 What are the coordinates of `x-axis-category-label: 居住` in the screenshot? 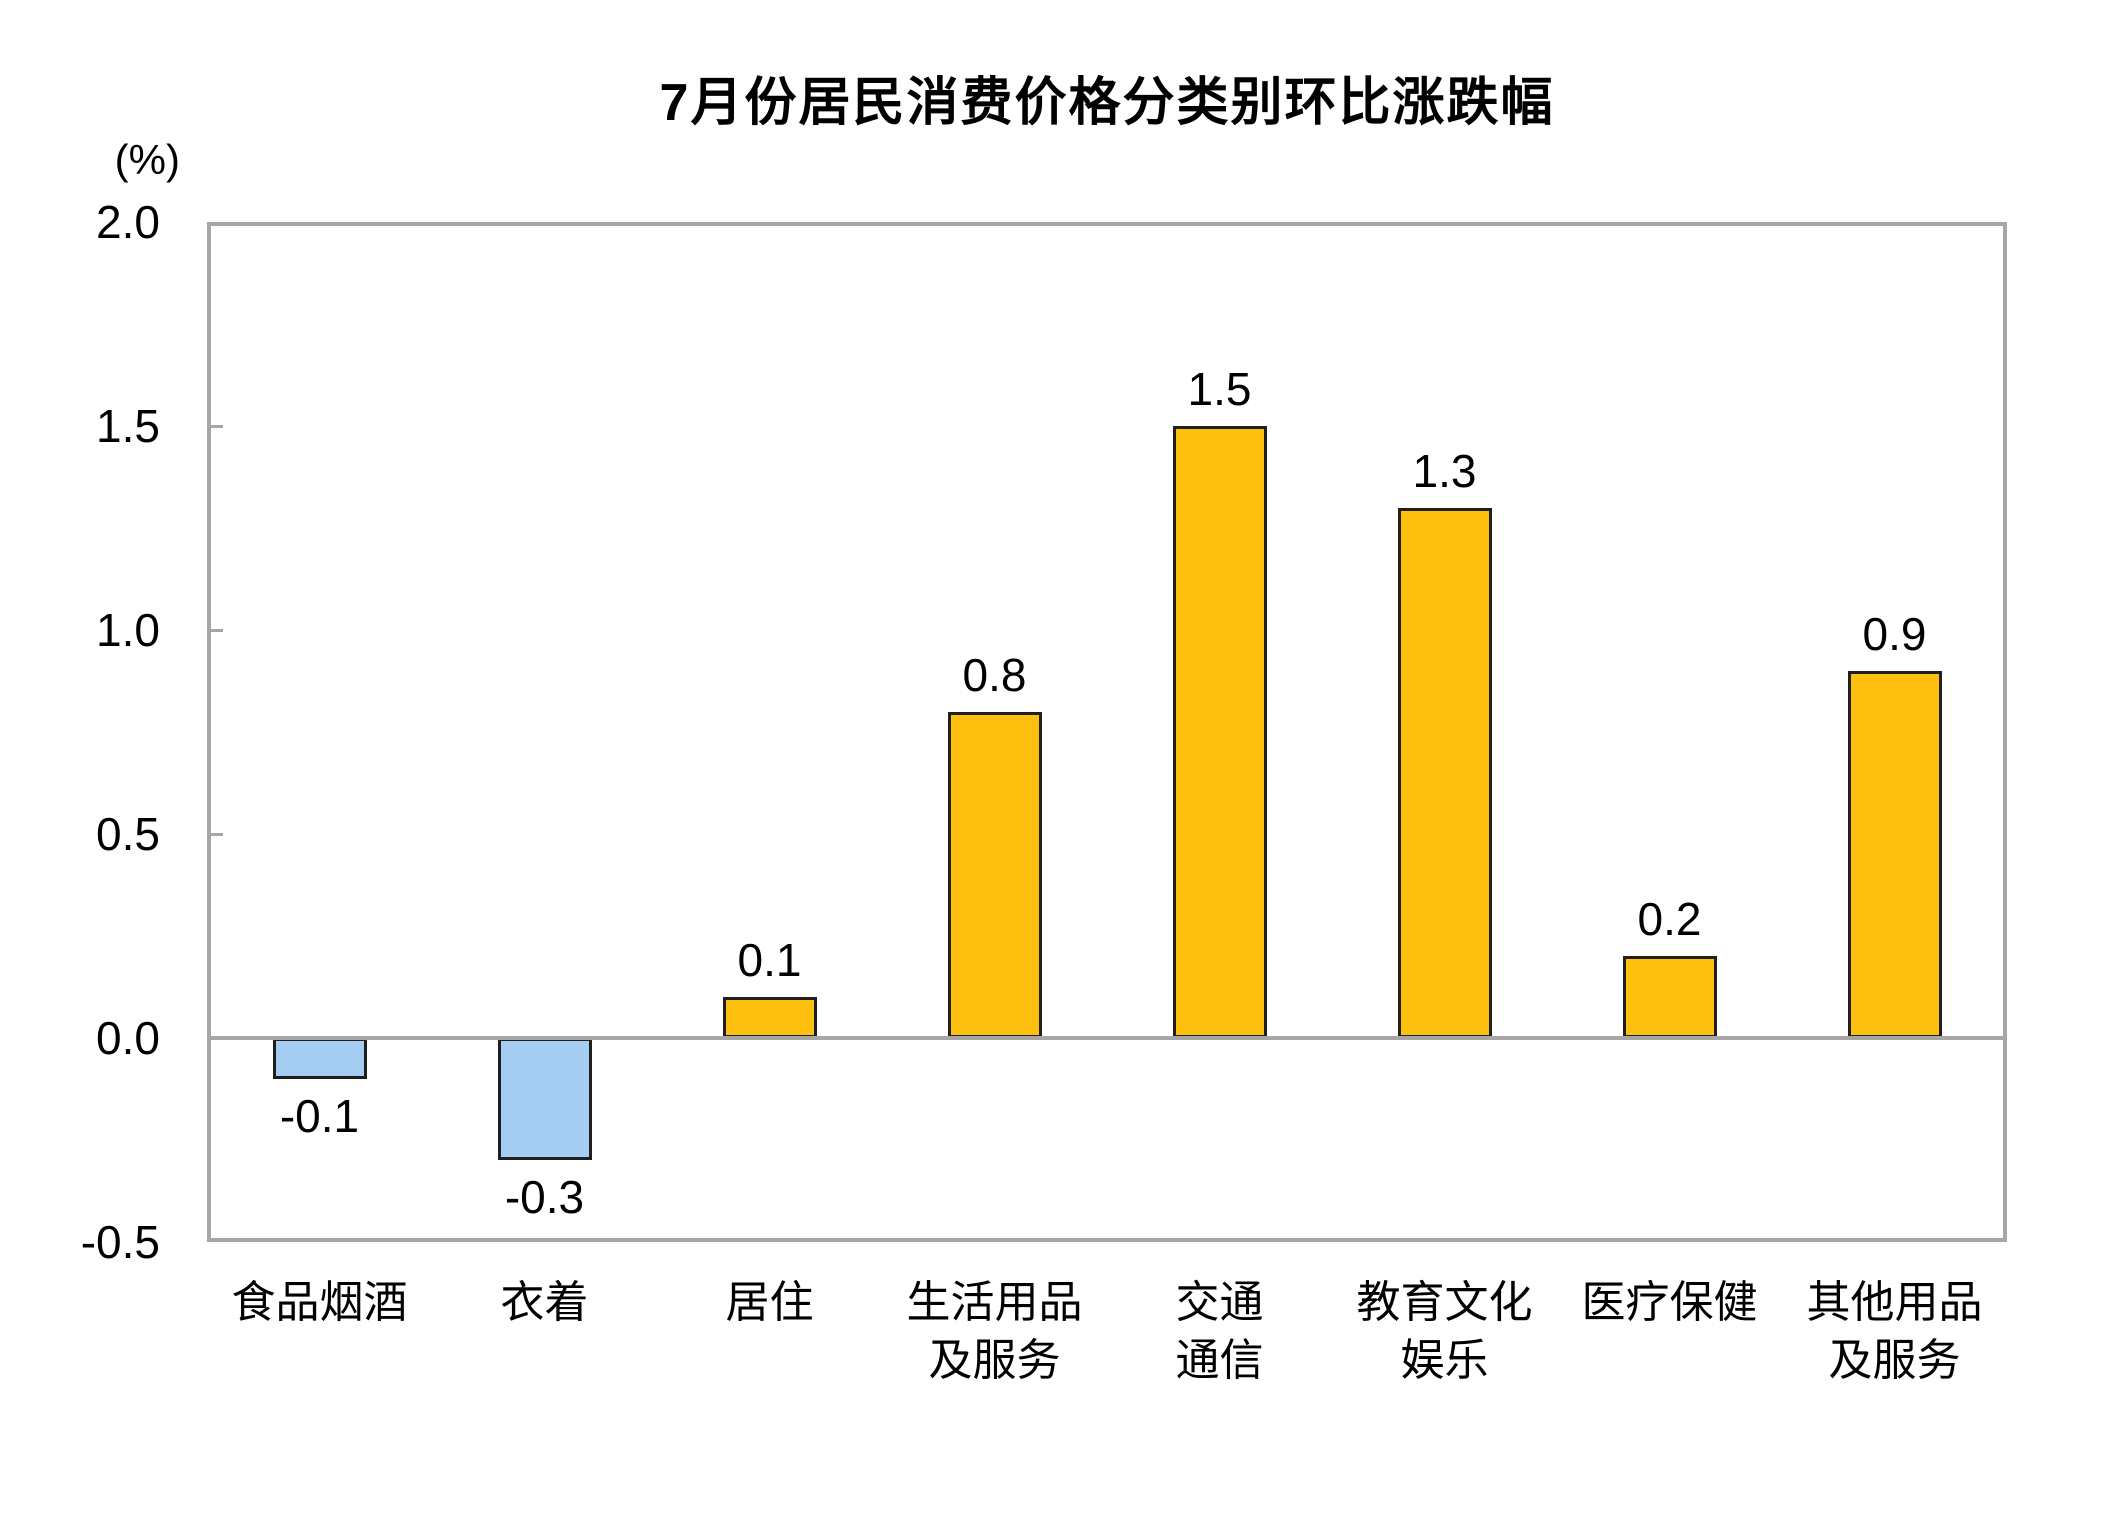 It's located at (770, 1303).